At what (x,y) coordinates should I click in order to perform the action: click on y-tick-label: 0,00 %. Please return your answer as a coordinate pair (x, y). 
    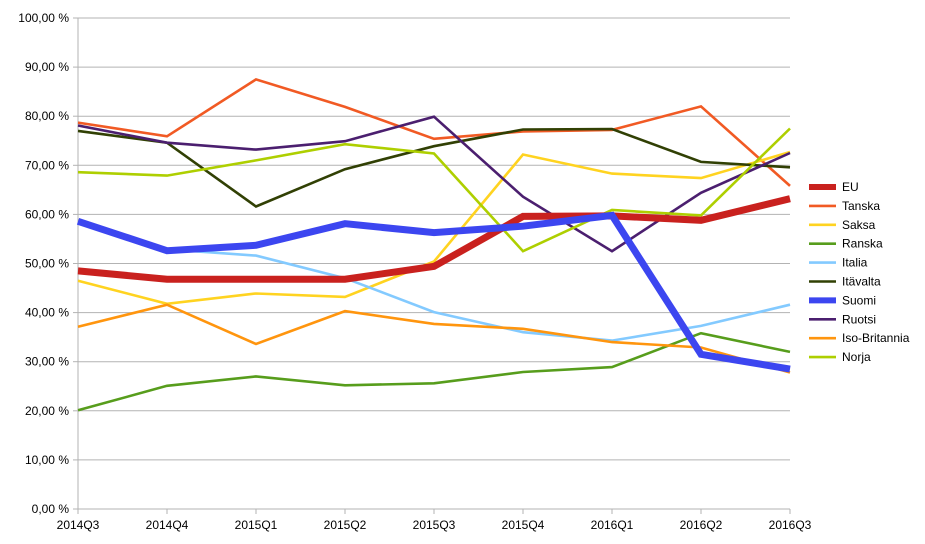
    Looking at the image, I should click on (51, 509).